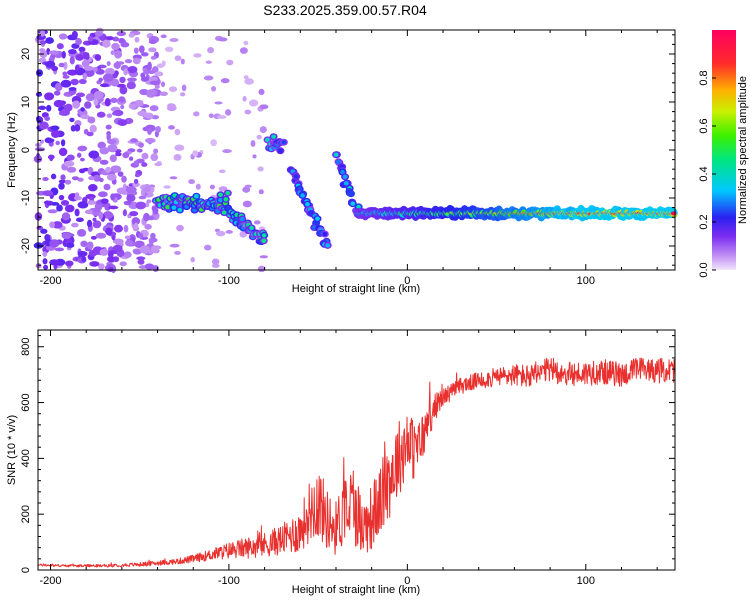 This screenshot has width=750, height=600. What do you see at coordinates (586, 281) in the screenshot?
I see `spectrogram-x-tick-label: 100` at bounding box center [586, 281].